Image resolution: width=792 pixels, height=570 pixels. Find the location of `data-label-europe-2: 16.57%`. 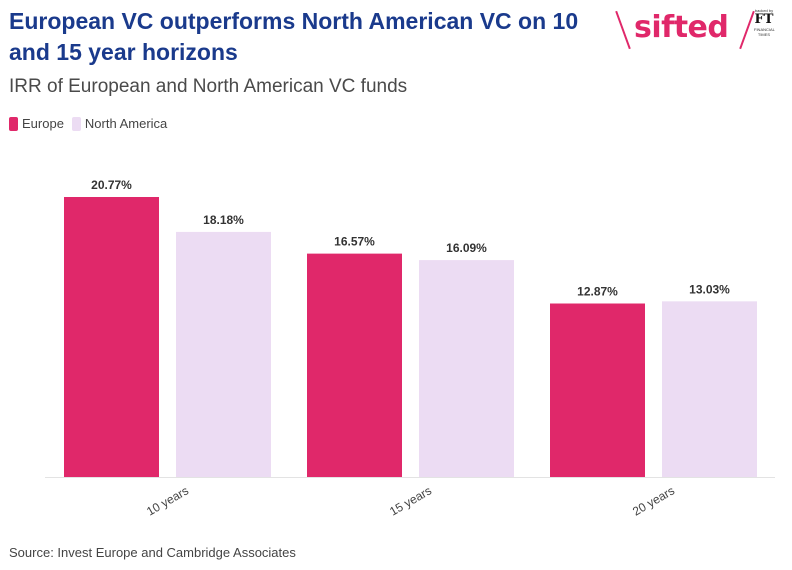

data-label-europe-2: 16.57% is located at coordinates (354, 242).